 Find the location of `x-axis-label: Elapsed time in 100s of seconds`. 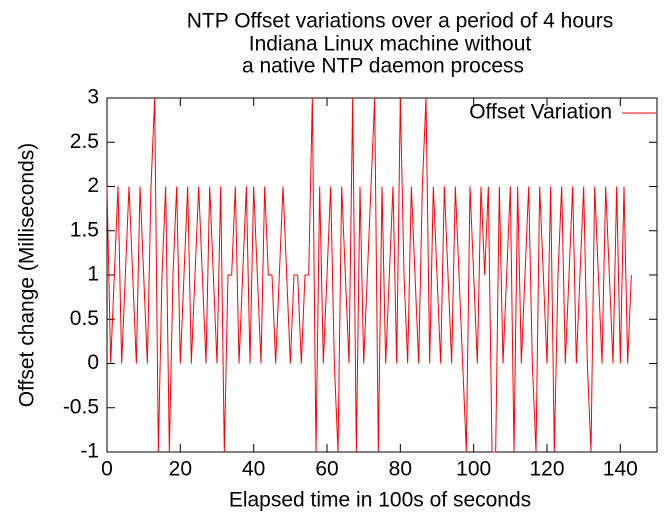

x-axis-label: Elapsed time in 100s of seconds is located at coordinates (380, 500).